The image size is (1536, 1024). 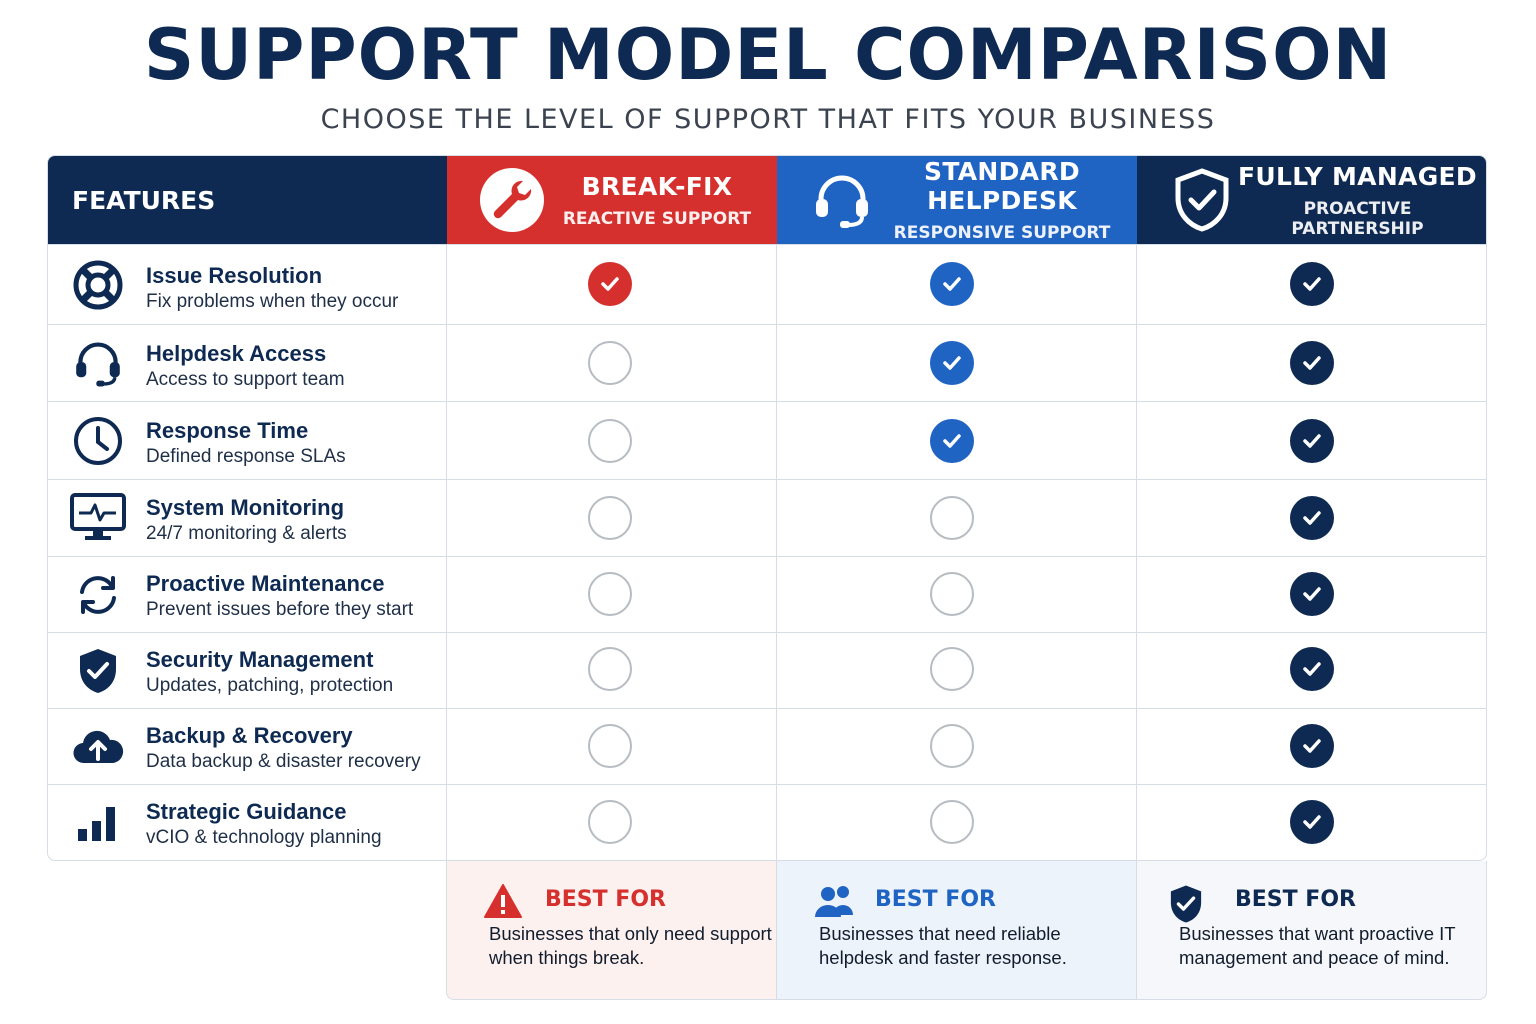 I want to click on feature-name: Strategic Guidance, so click(x=246, y=811).